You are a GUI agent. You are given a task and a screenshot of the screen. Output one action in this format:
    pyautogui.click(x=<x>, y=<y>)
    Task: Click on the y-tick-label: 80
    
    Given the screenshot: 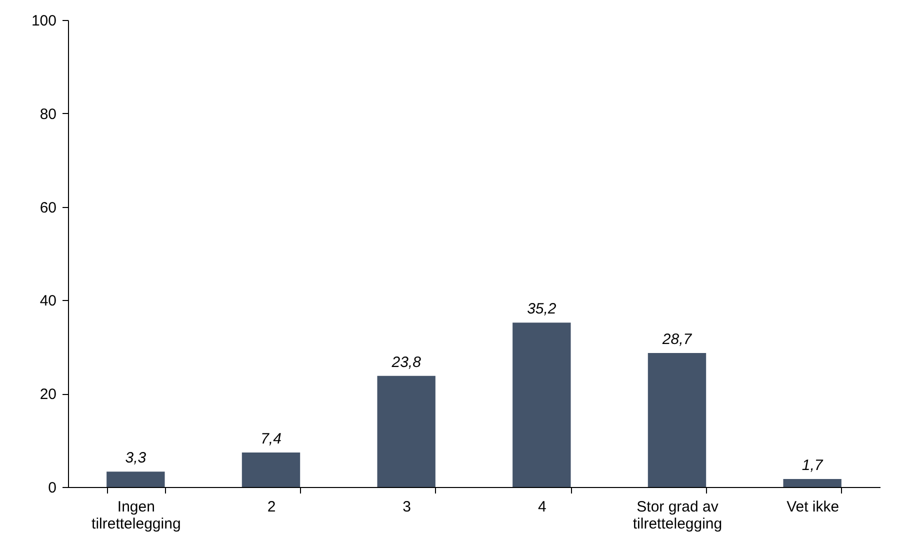 What is the action you would take?
    pyautogui.click(x=48, y=114)
    